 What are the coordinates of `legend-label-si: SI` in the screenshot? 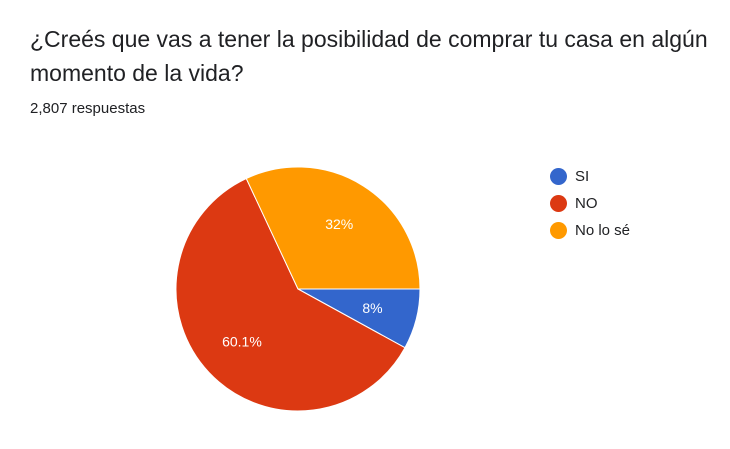 It's located at (582, 176).